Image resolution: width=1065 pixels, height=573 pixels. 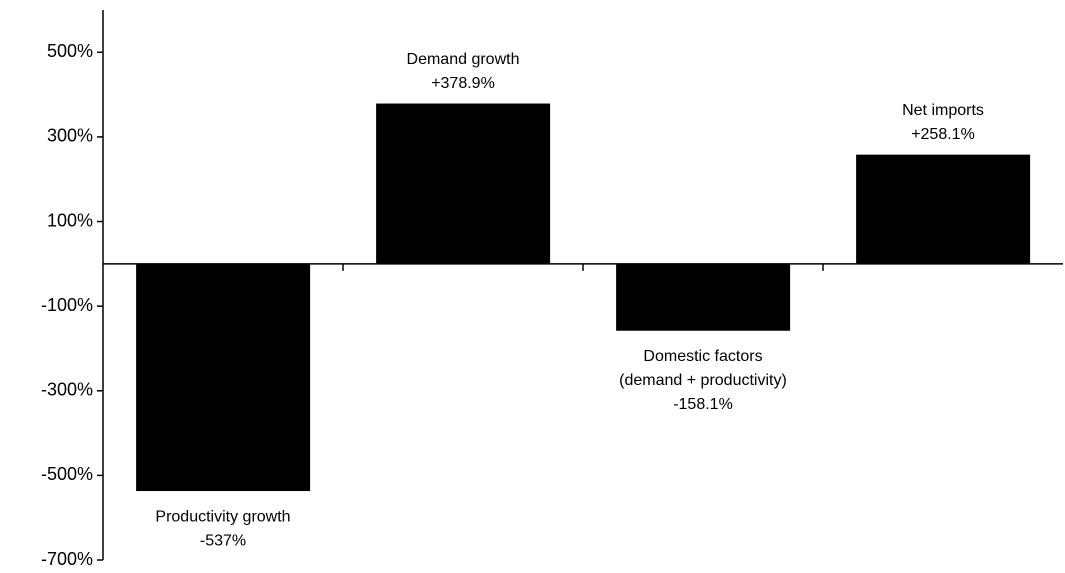 I want to click on category-label: (demand + productivity), so click(x=703, y=380).